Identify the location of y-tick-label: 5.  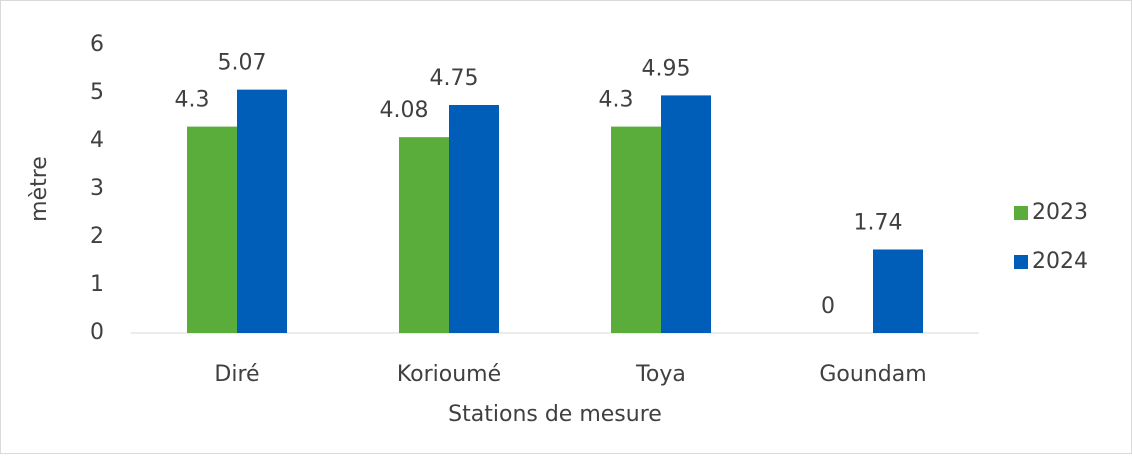
(97, 92).